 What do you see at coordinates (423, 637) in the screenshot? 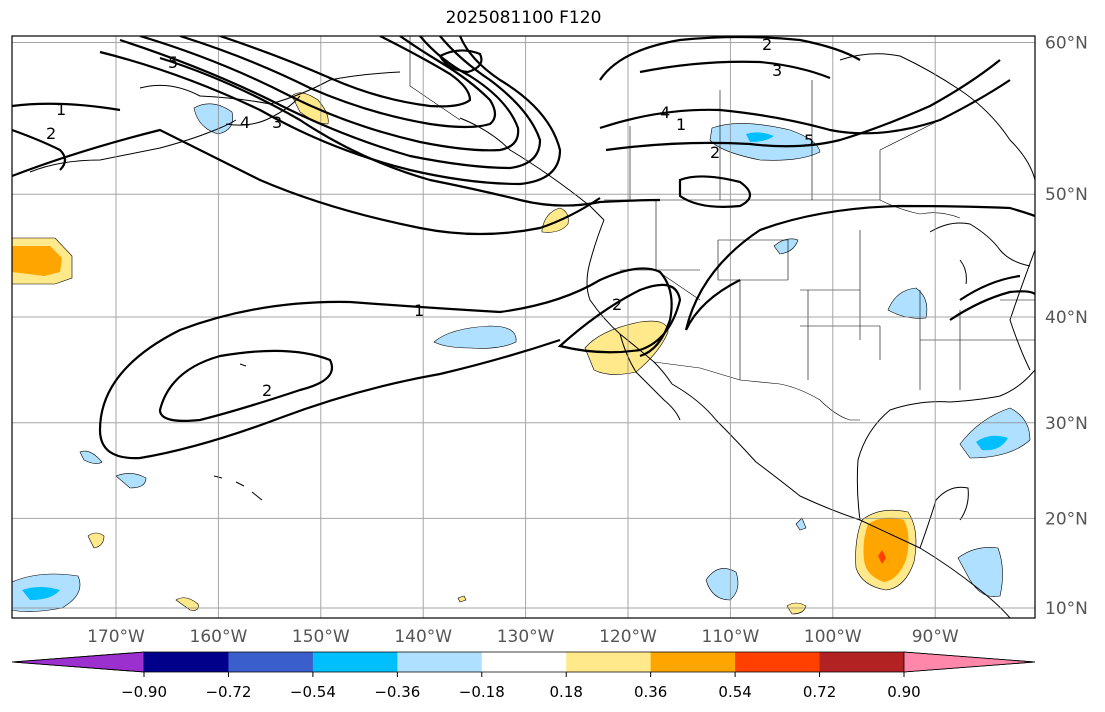
I see `longitude-label: 140°W` at bounding box center [423, 637].